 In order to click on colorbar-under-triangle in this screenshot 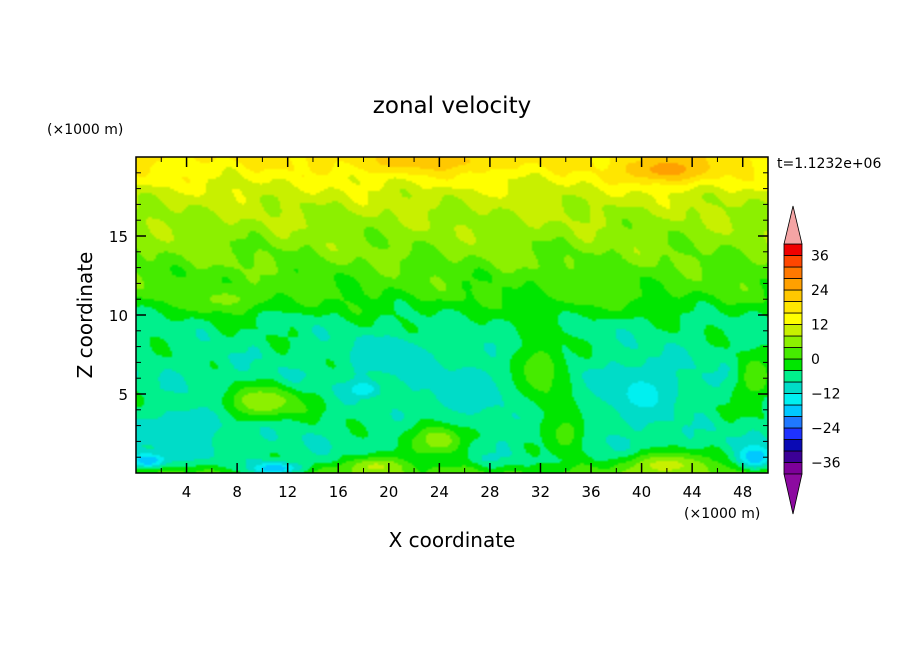, I will do `click(793, 494)`.